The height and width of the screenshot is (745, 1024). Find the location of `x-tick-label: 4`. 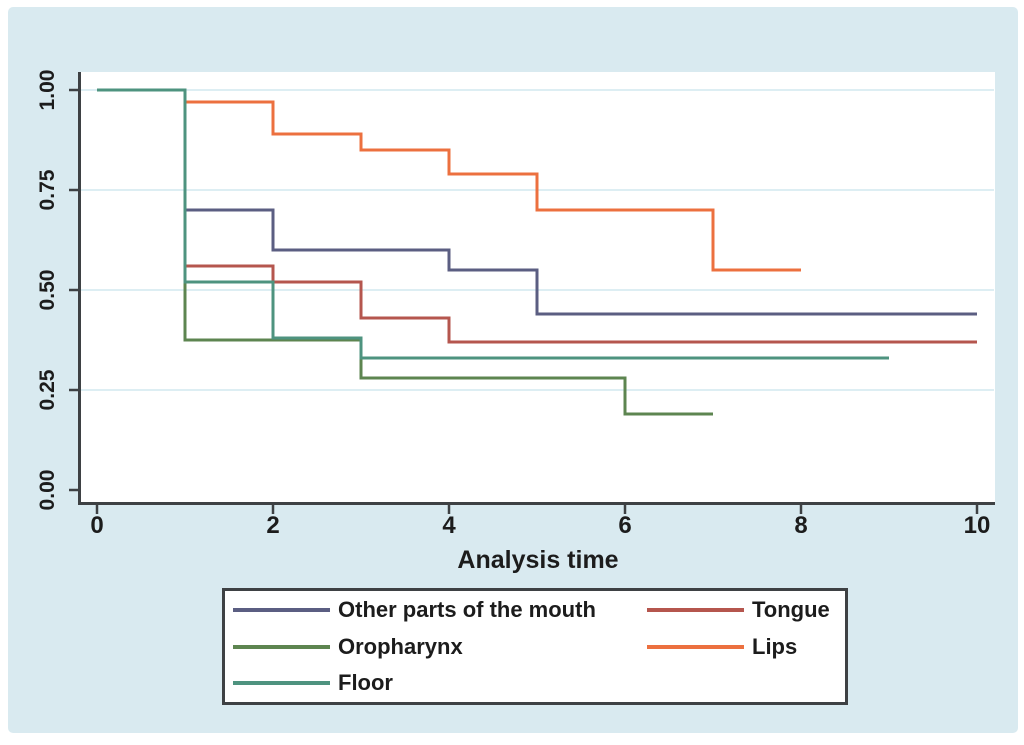

x-tick-label: 4 is located at coordinates (449, 525).